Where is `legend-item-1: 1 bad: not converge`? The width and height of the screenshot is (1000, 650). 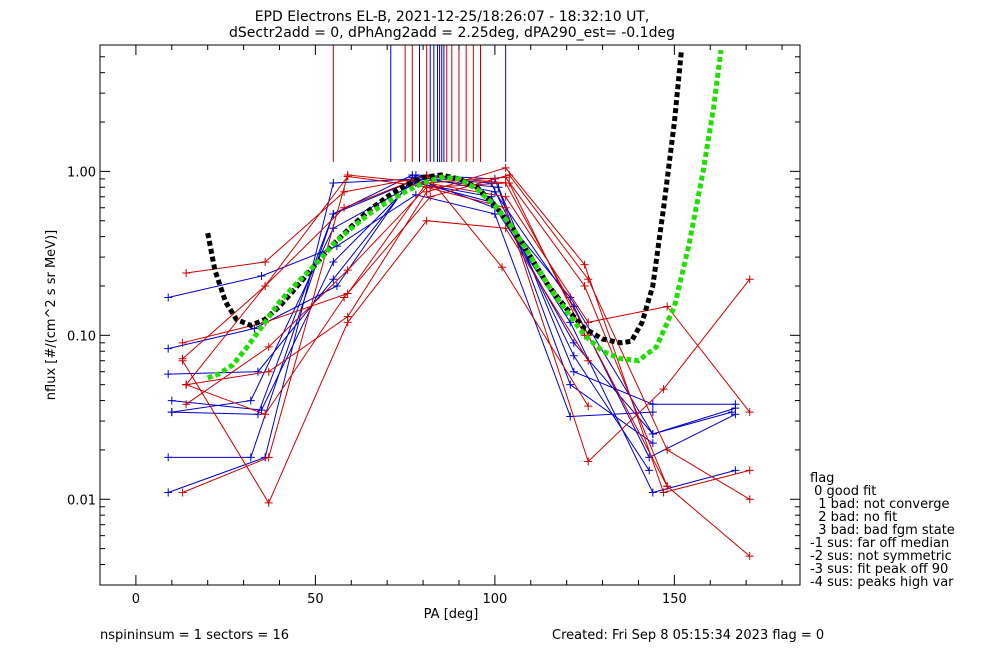
legend-item-1: 1 bad: not converge is located at coordinates (879, 504).